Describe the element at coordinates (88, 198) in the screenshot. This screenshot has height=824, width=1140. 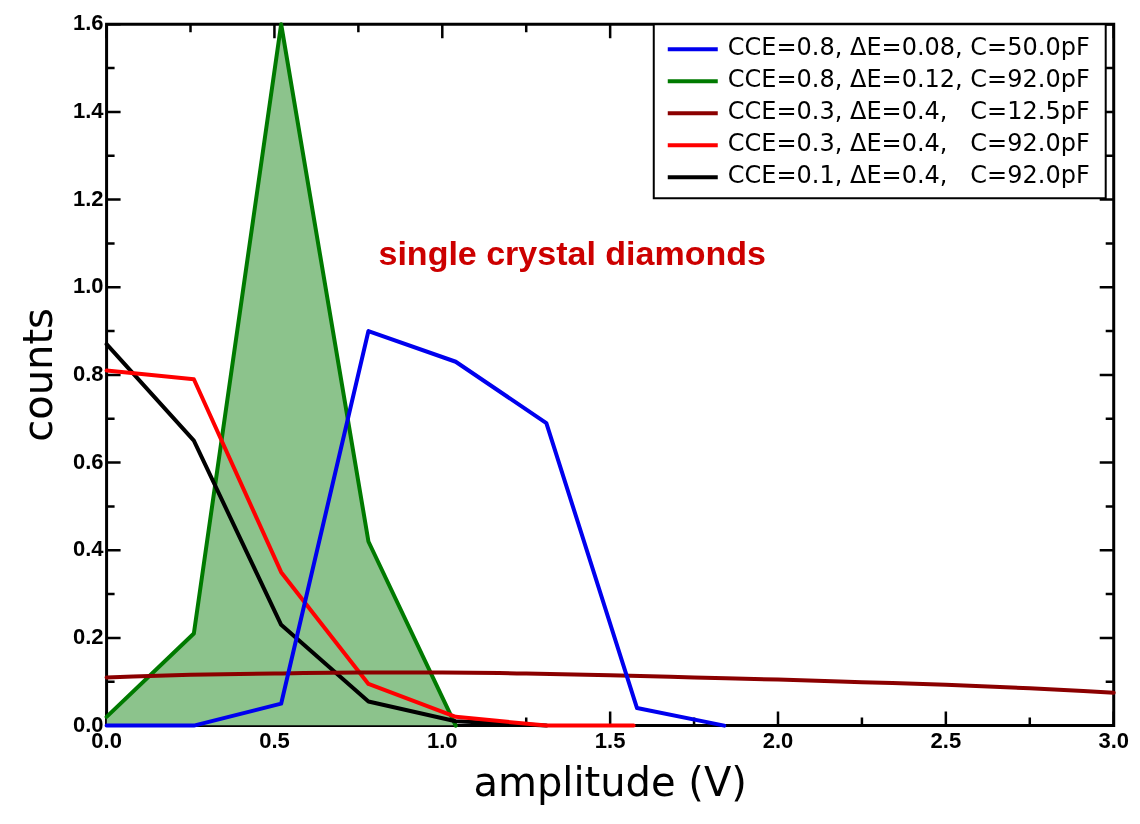
I see `y-tick-label: 1.2` at that location.